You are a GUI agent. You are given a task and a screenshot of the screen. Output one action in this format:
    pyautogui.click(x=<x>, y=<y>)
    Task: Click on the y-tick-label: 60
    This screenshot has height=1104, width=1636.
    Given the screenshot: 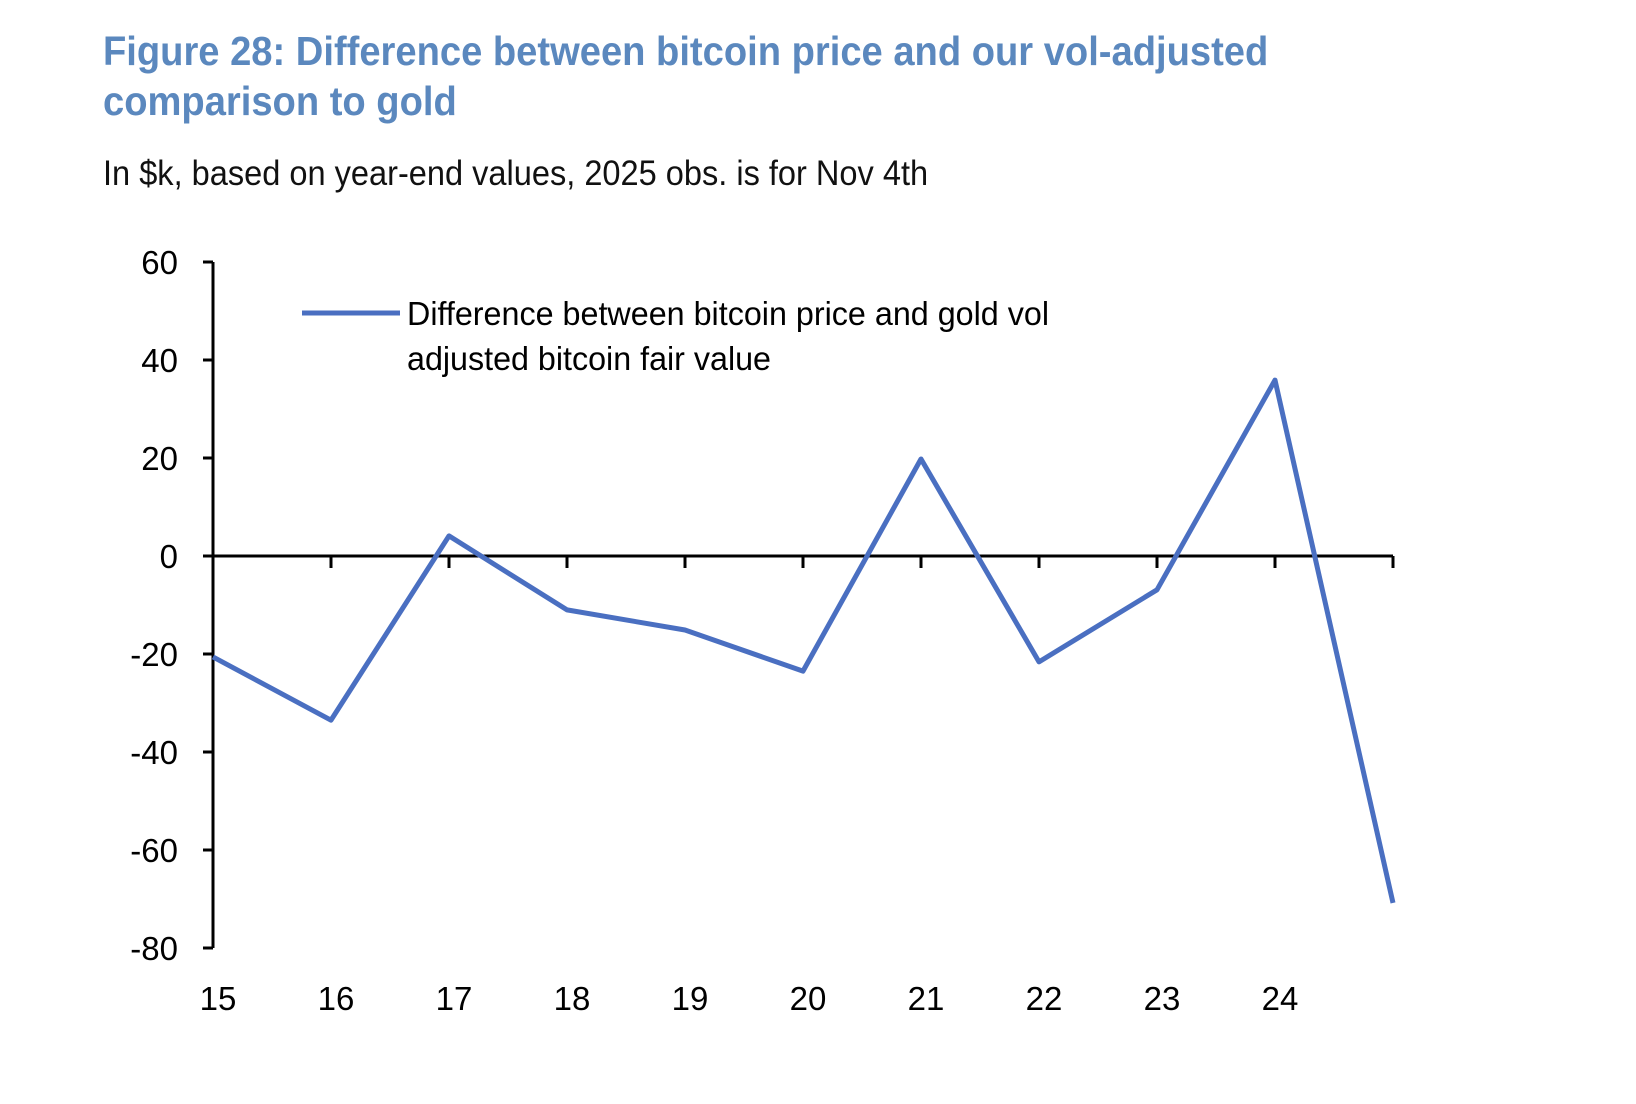 What is the action you would take?
    pyautogui.click(x=159, y=262)
    